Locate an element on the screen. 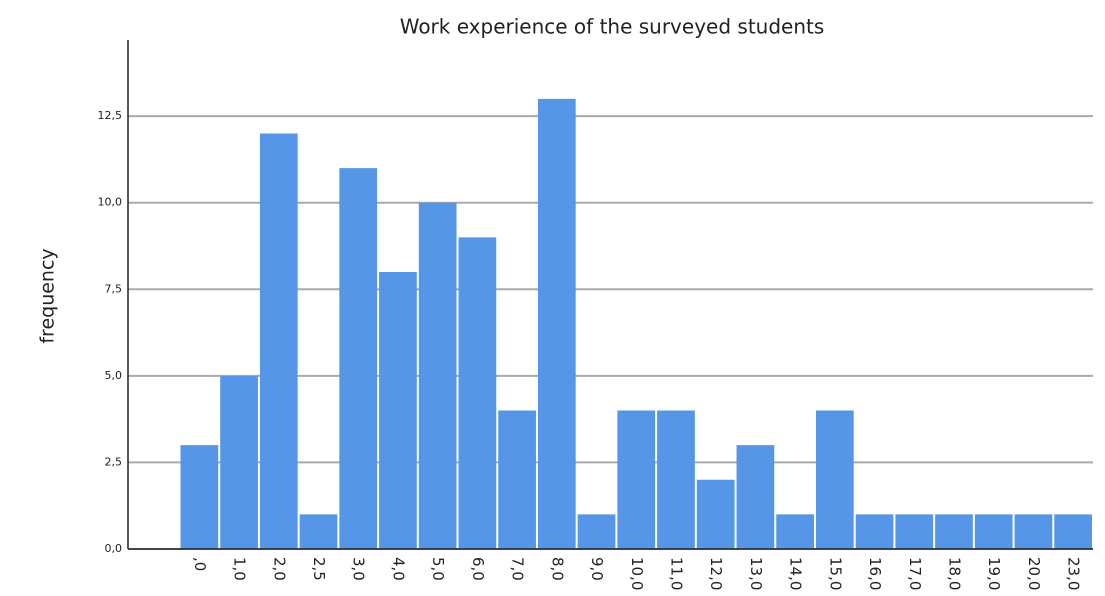 The width and height of the screenshot is (1105, 596). y-tick-label: 0,0 is located at coordinates (114, 548).